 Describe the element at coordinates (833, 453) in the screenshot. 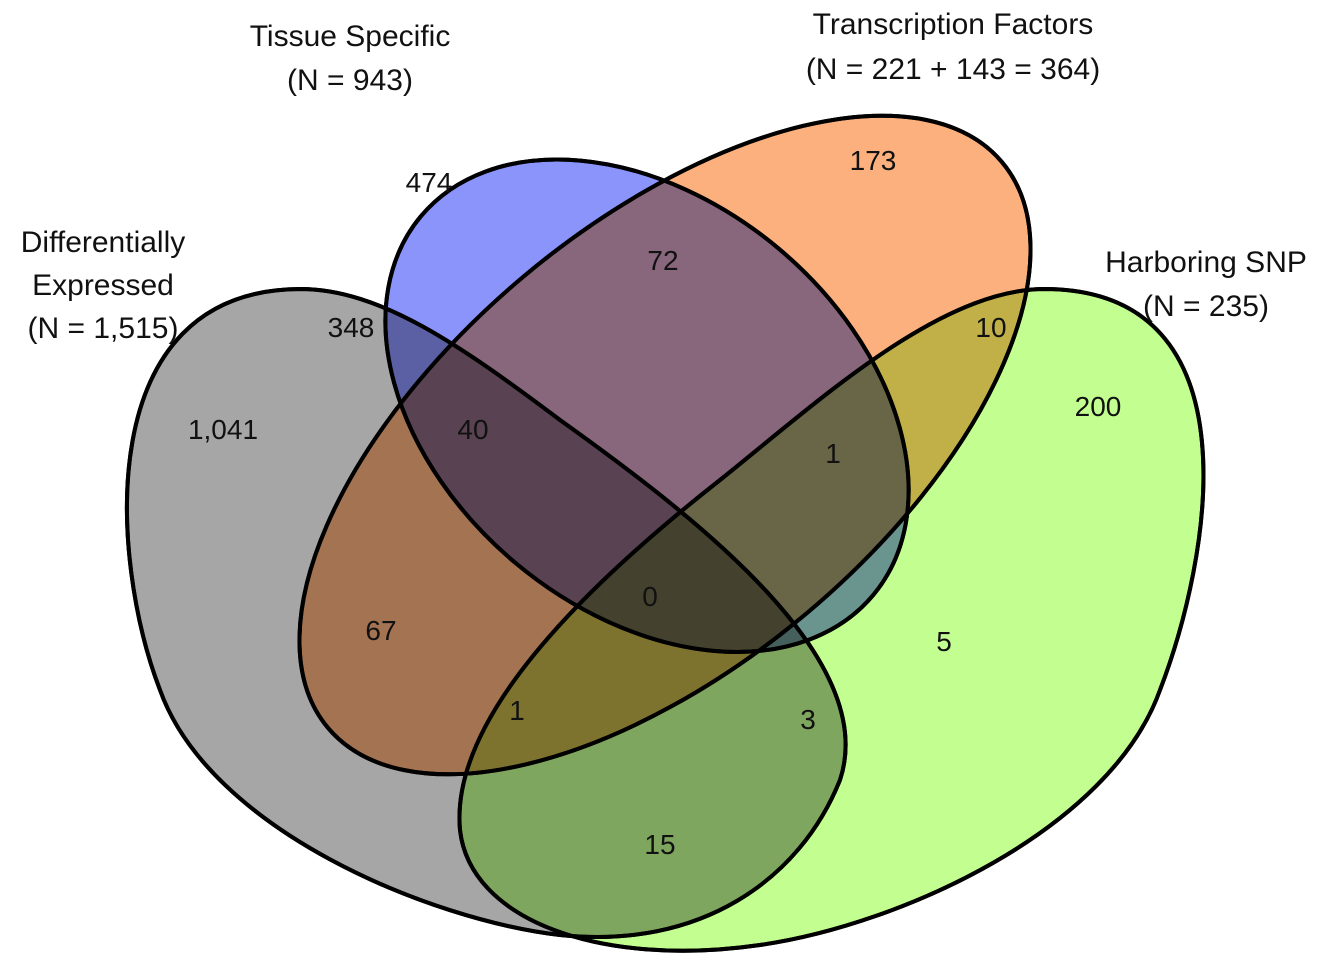

I see `region-count-ts-tf-snp: 1` at that location.